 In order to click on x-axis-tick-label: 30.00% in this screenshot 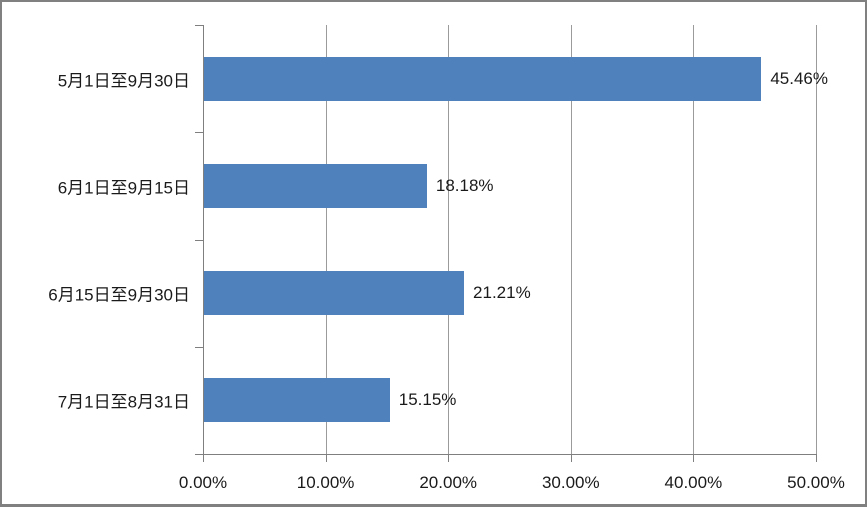, I will do `click(570, 482)`.